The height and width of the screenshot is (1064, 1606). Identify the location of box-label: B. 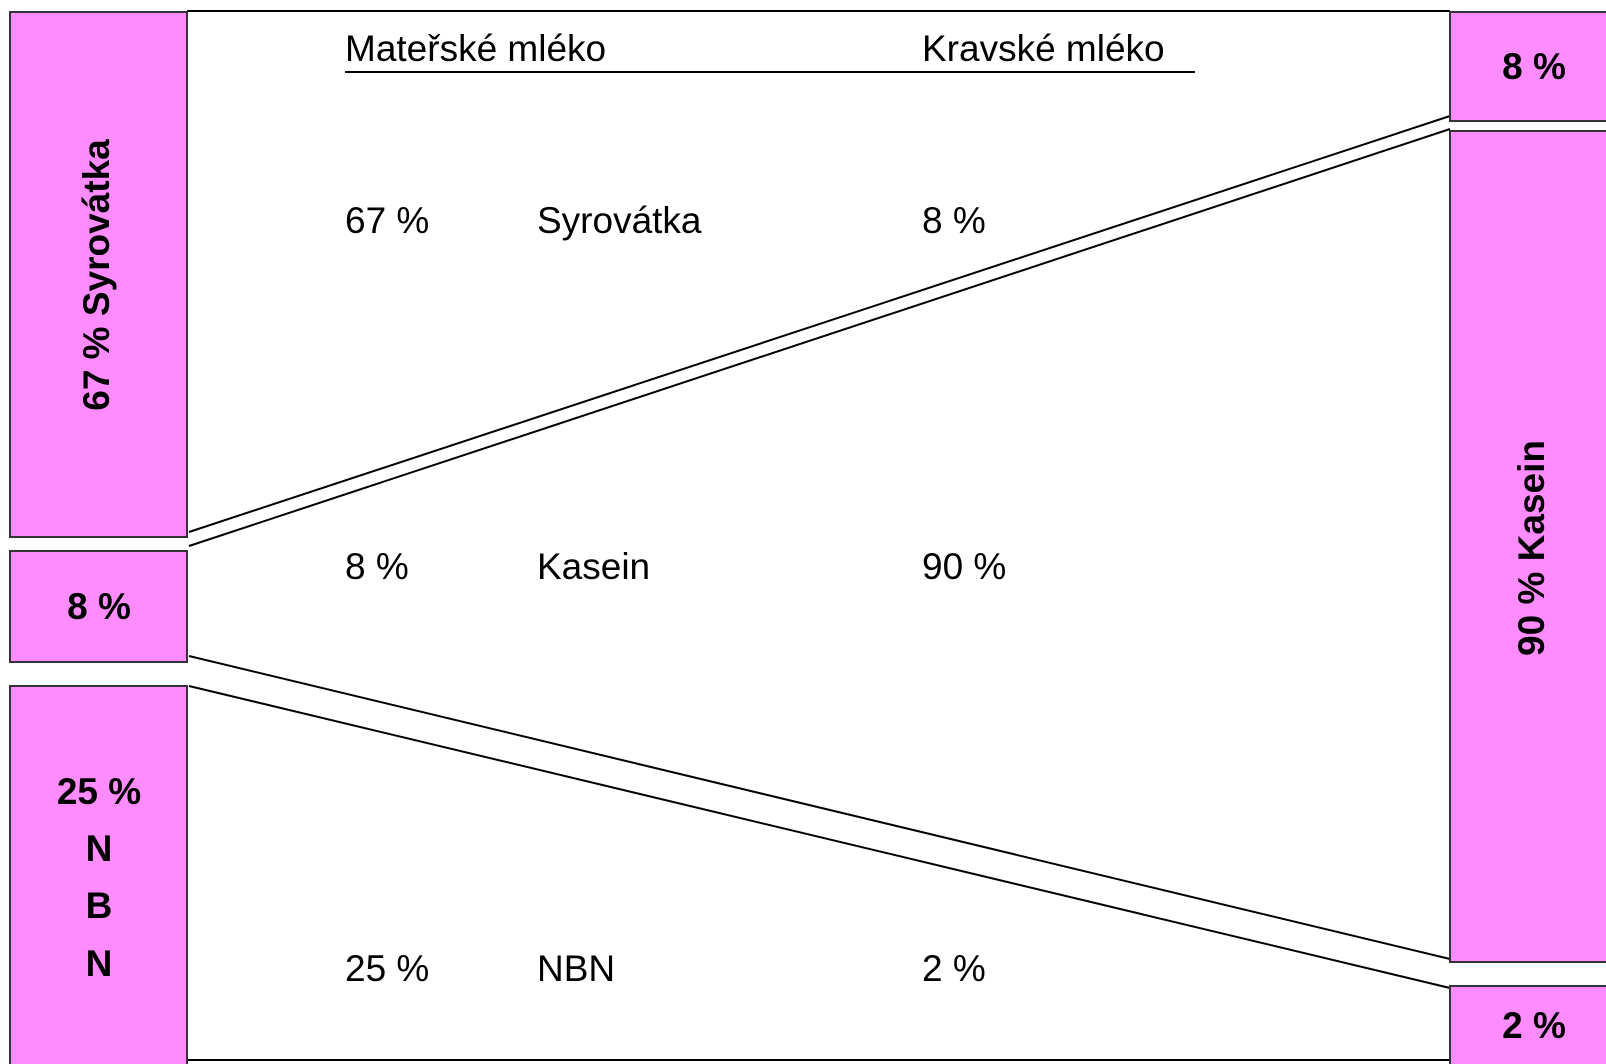
(99, 905).